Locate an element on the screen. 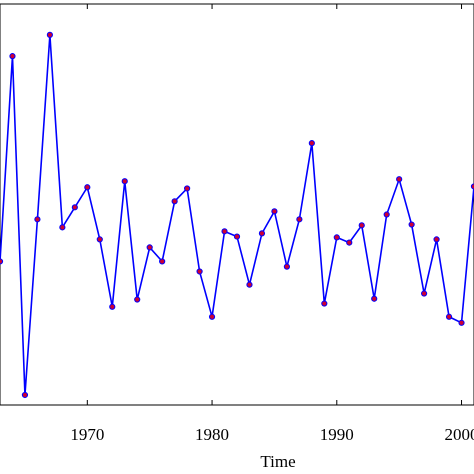  x-tick-label: 1970 is located at coordinates (87, 434).